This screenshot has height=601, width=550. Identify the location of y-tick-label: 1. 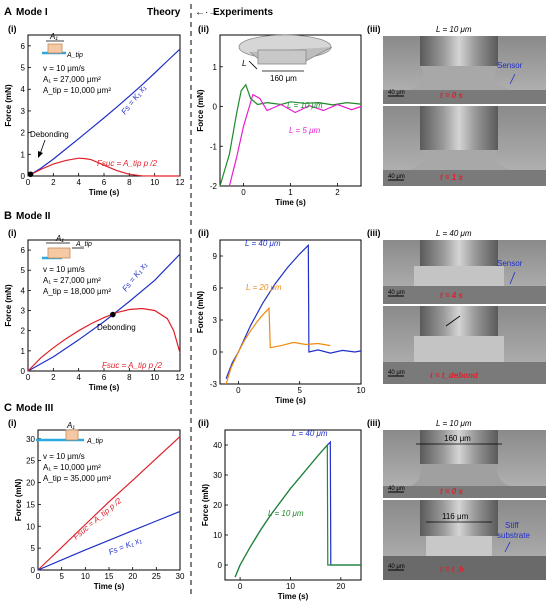
(215, 67).